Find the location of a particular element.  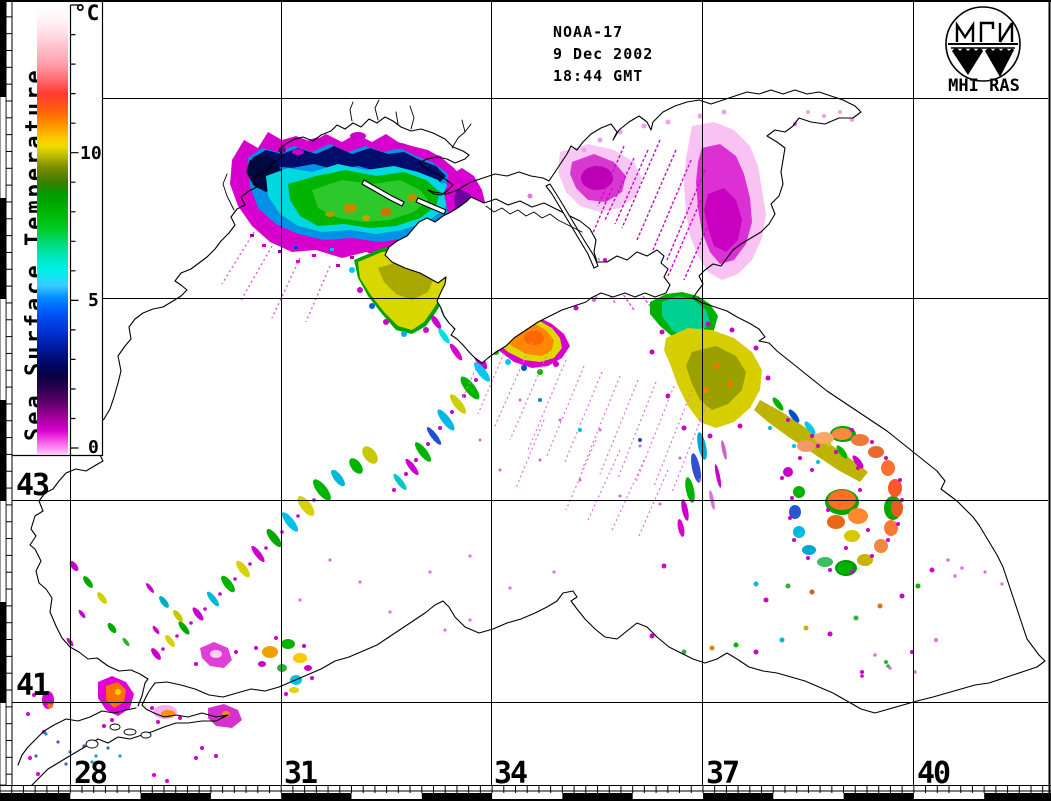

coastline-marmara-north is located at coordinates (77, 736).